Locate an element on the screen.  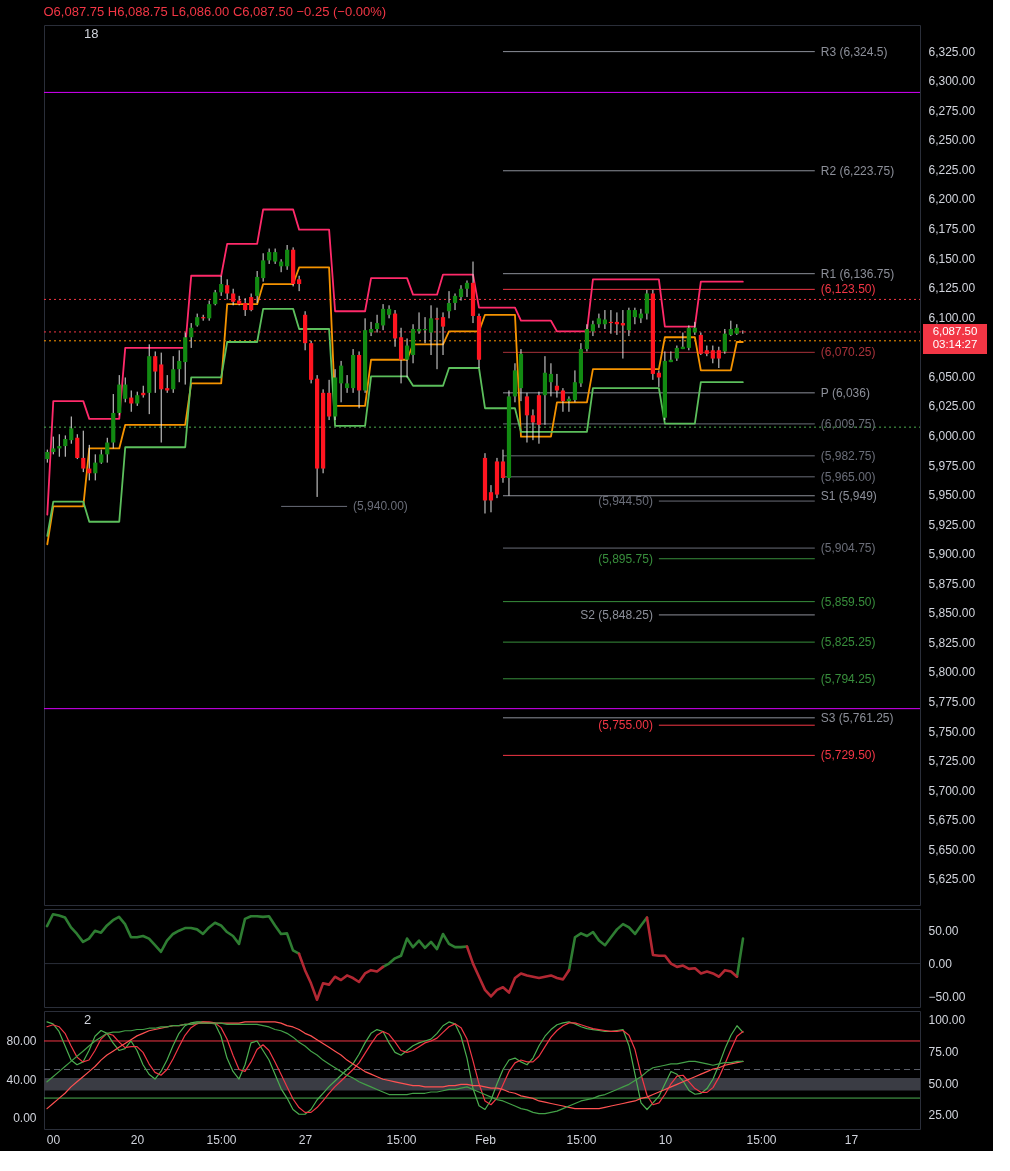
y-tick-label: 6,250.00 is located at coordinates (952, 140).